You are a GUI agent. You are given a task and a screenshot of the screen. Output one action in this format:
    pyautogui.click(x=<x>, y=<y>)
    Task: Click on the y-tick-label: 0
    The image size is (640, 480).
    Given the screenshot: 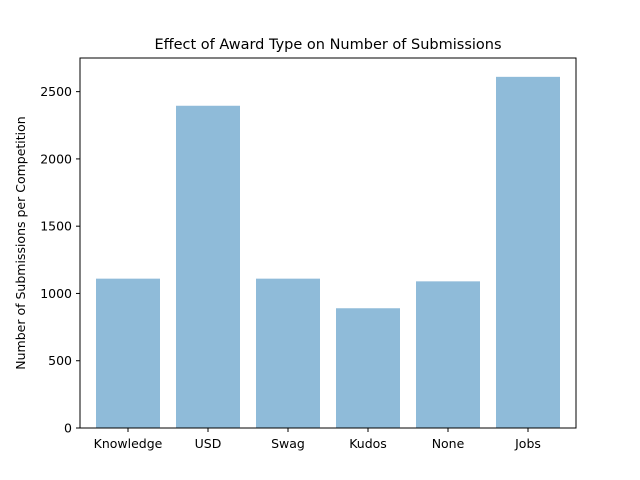 What is the action you would take?
    pyautogui.click(x=68, y=428)
    